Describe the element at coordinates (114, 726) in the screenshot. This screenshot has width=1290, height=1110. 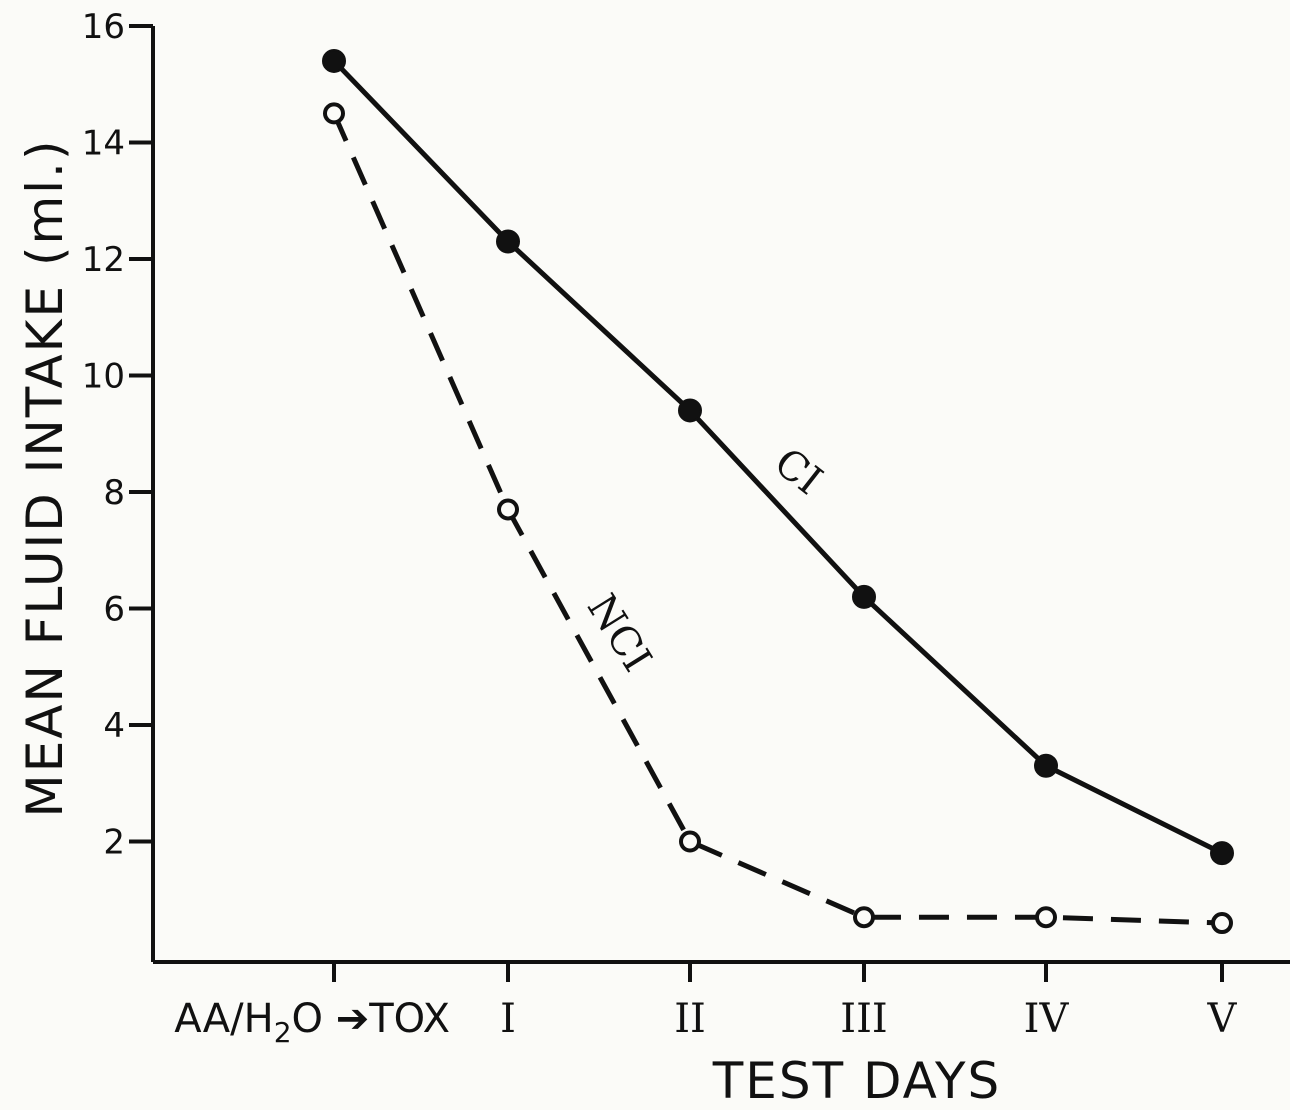
I see `y-tick-label: 4` at that location.